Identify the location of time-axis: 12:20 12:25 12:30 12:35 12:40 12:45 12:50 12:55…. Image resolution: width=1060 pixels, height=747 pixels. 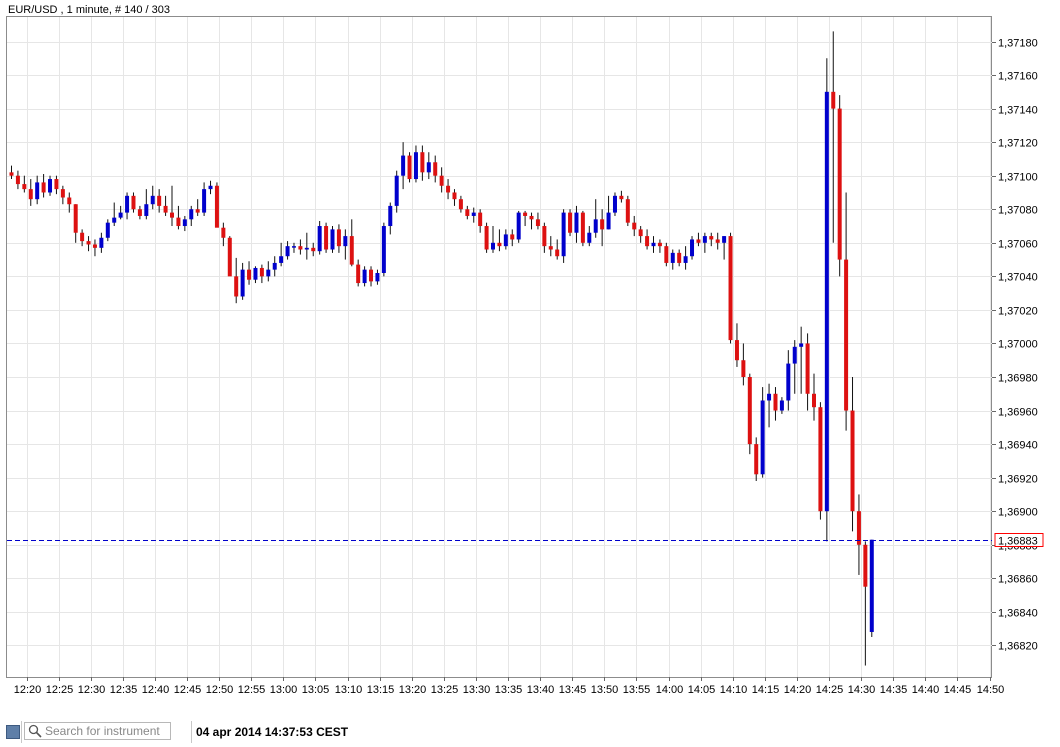
(509, 686).